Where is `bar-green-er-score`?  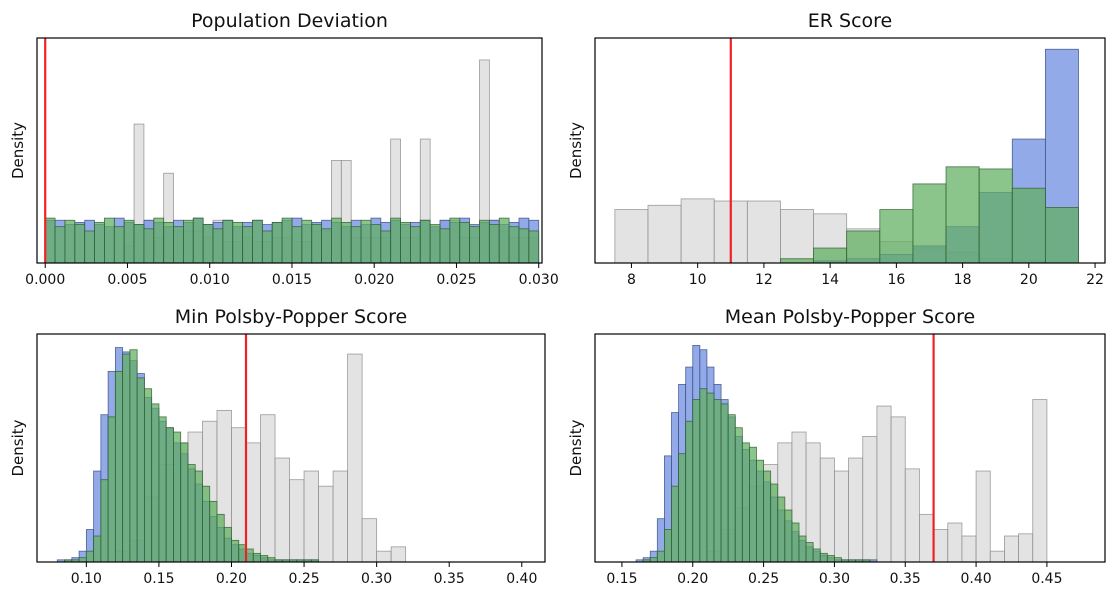
bar-green-er-score is located at coordinates (962, 215).